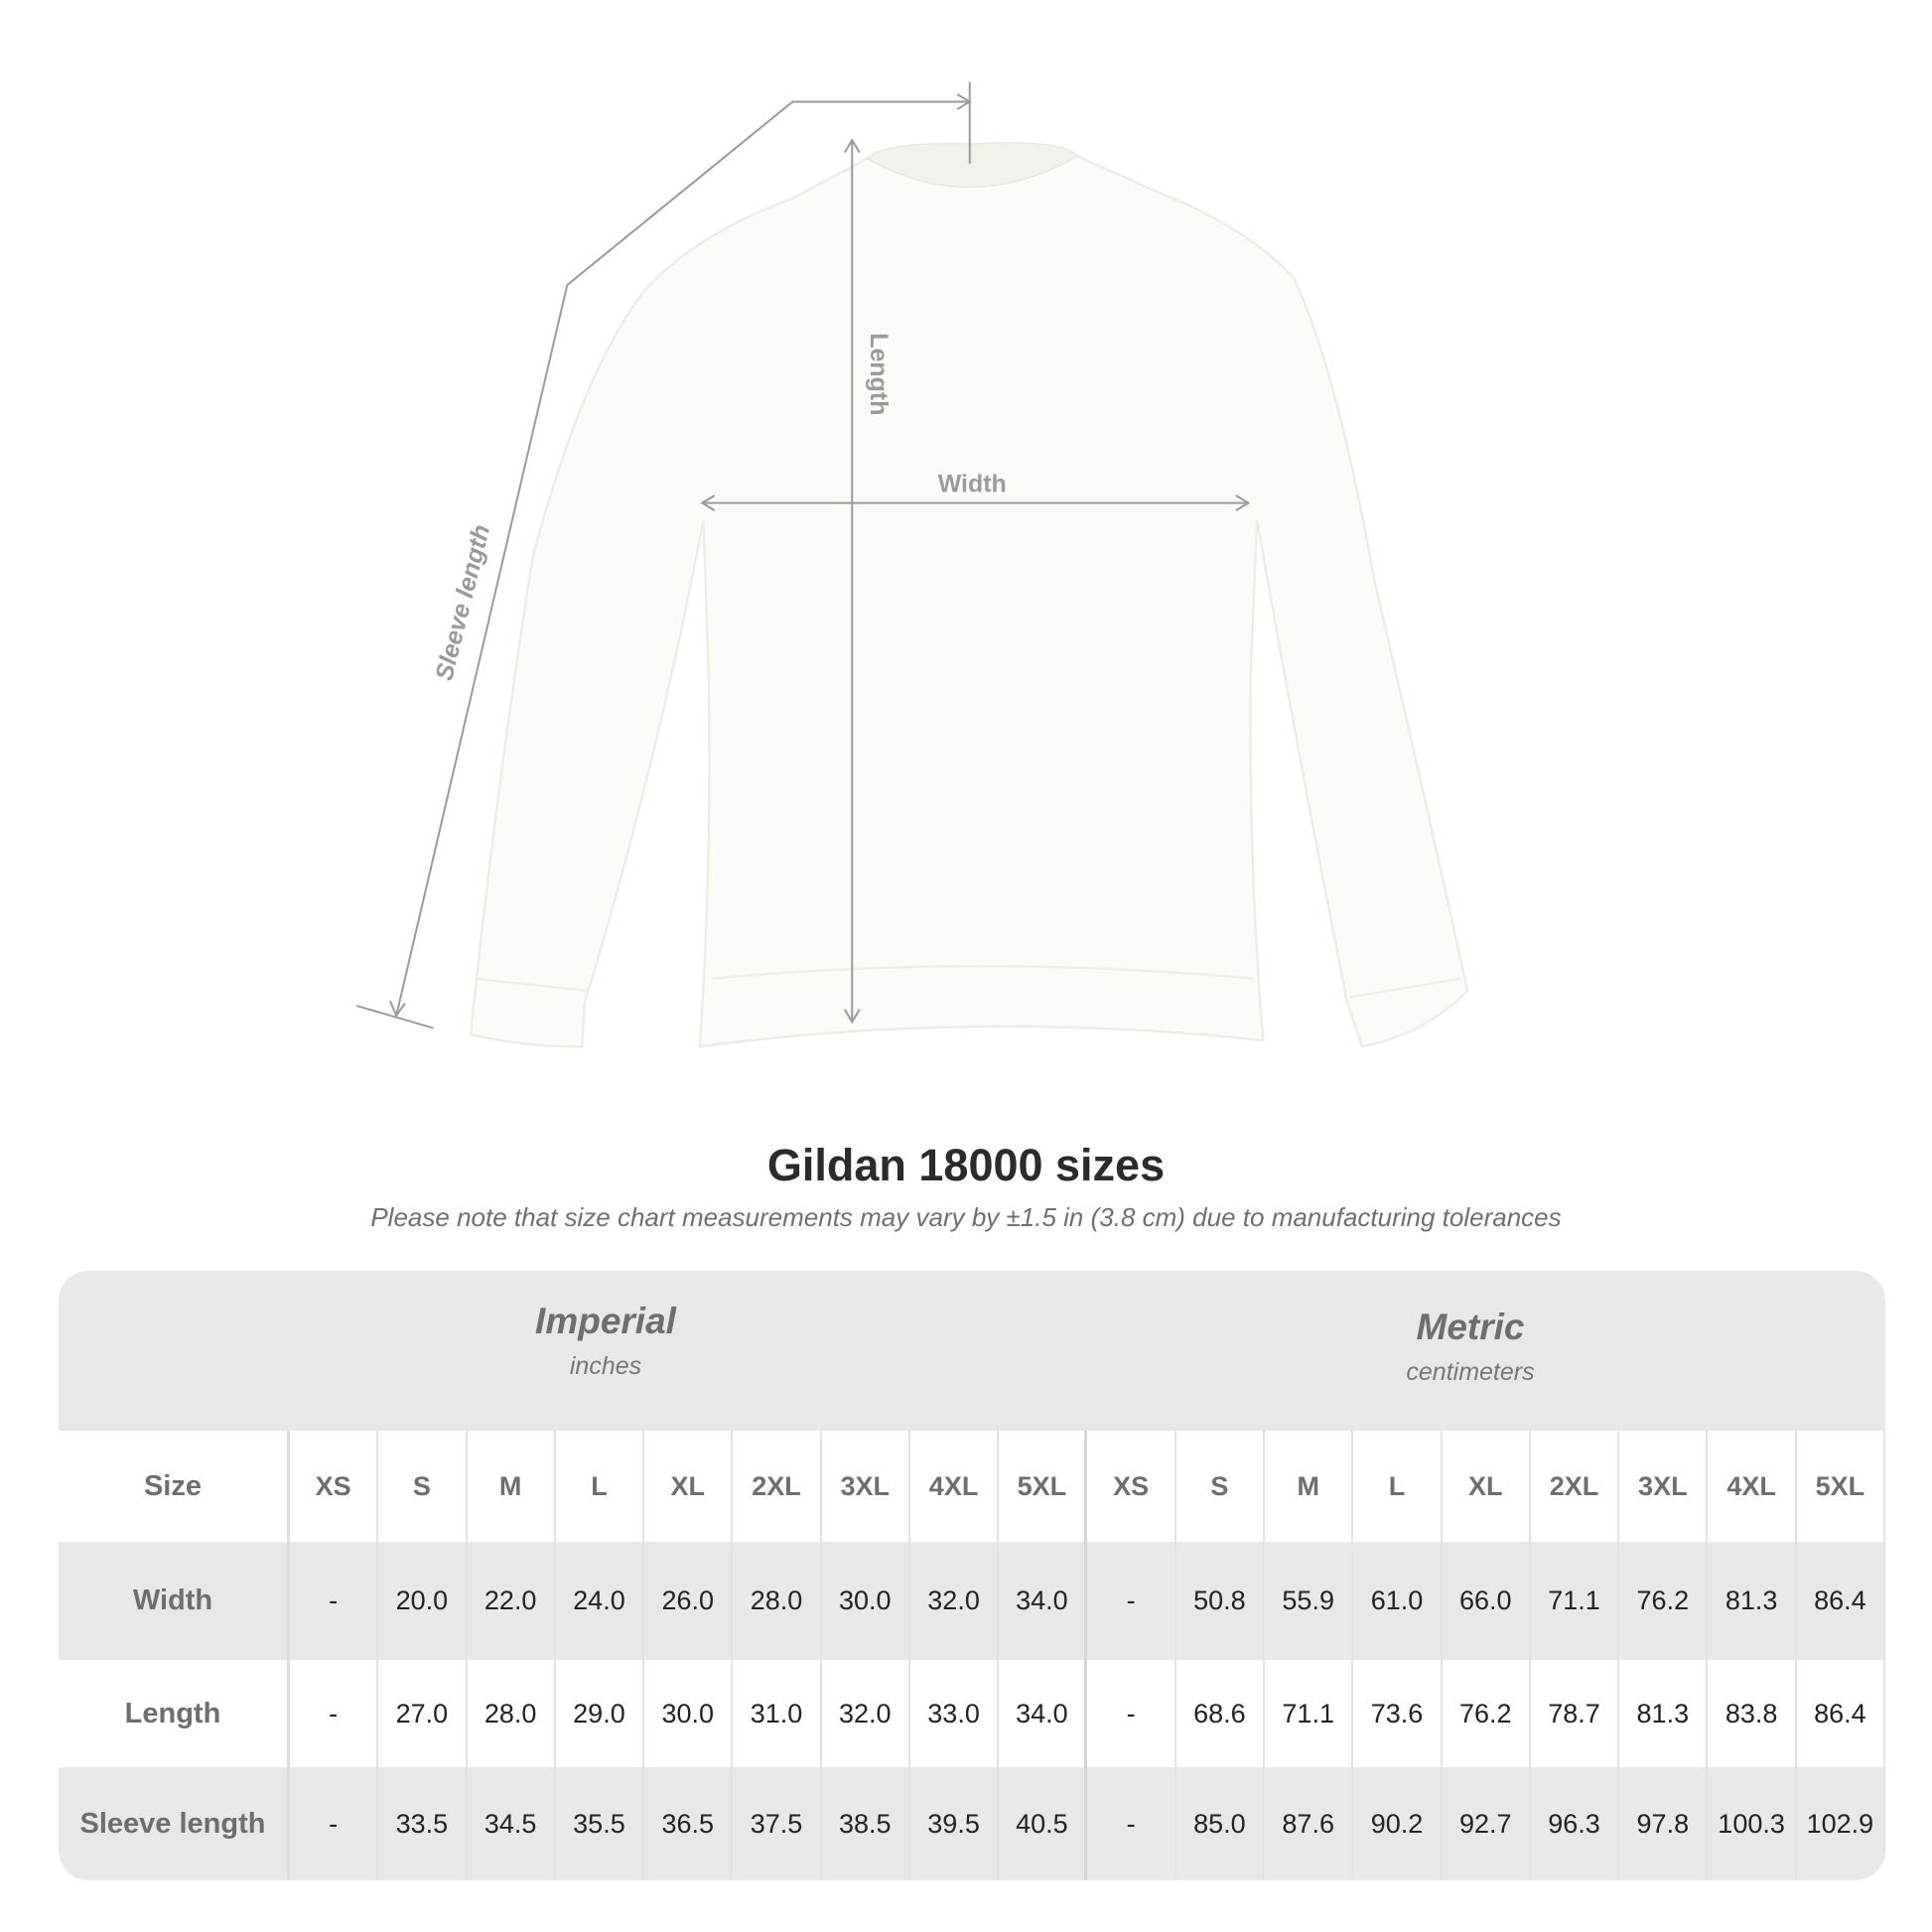 The height and width of the screenshot is (1932, 1932). Describe the element at coordinates (1487, 1823) in the screenshot. I see `cell-metric: 92.7` at that location.